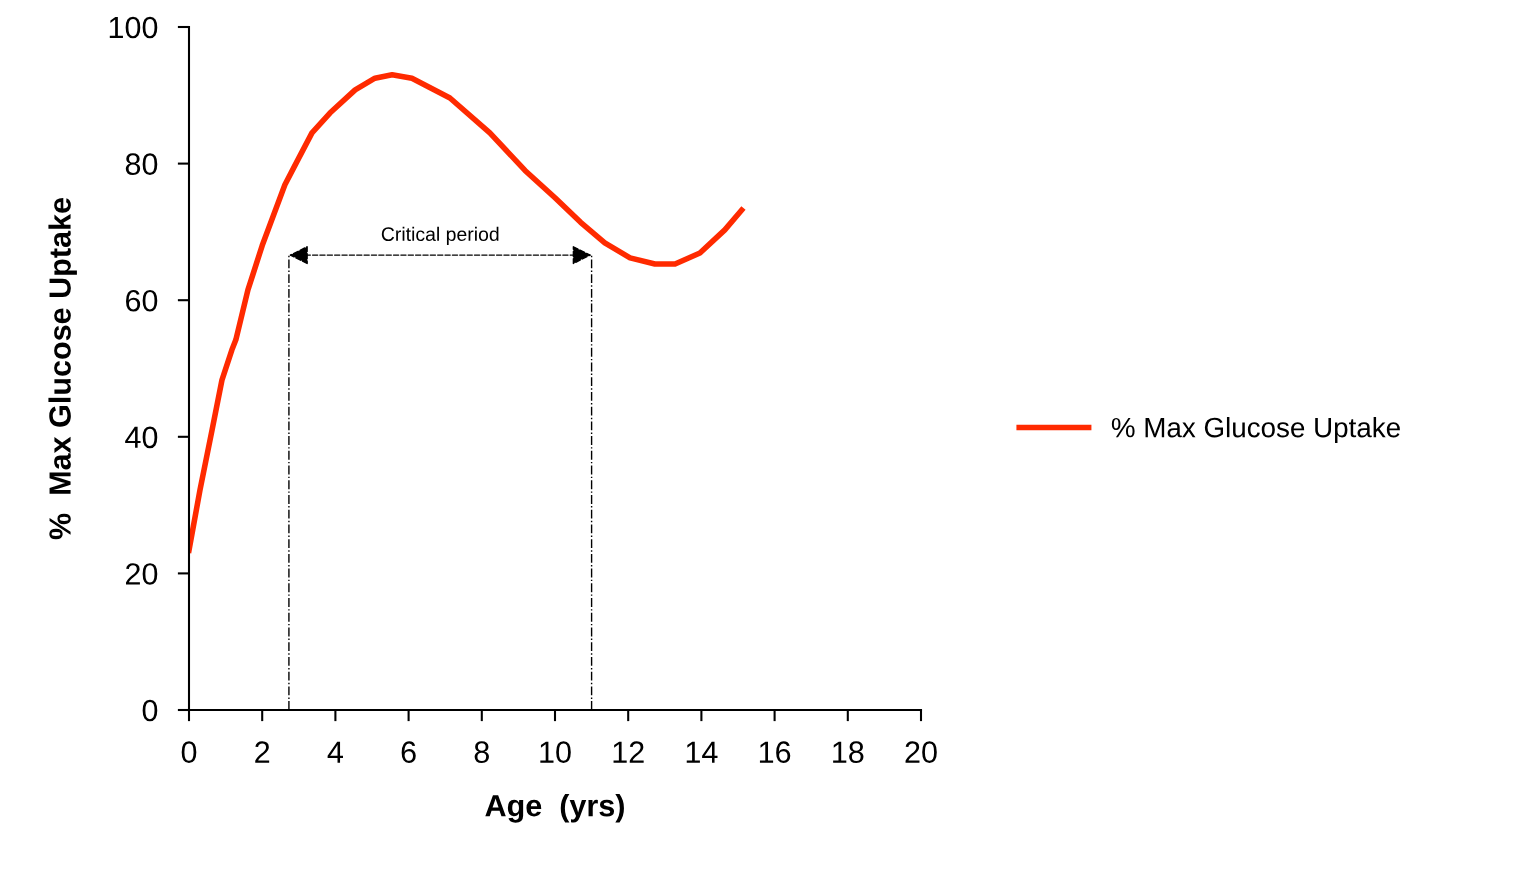  I want to click on y-tick-label: 0, so click(150, 710).